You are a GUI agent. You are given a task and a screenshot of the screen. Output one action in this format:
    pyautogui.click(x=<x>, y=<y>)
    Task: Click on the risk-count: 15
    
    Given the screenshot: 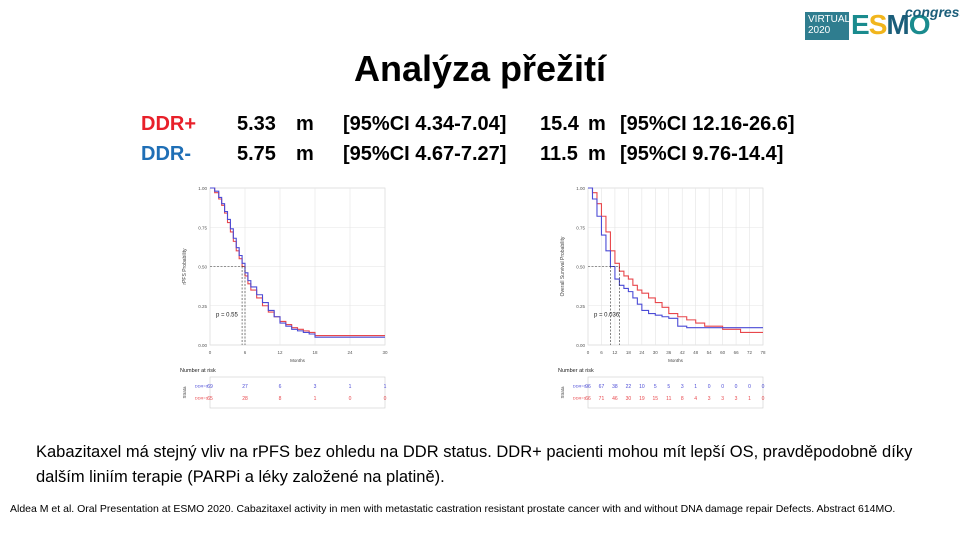 What is the action you would take?
    pyautogui.click(x=656, y=399)
    